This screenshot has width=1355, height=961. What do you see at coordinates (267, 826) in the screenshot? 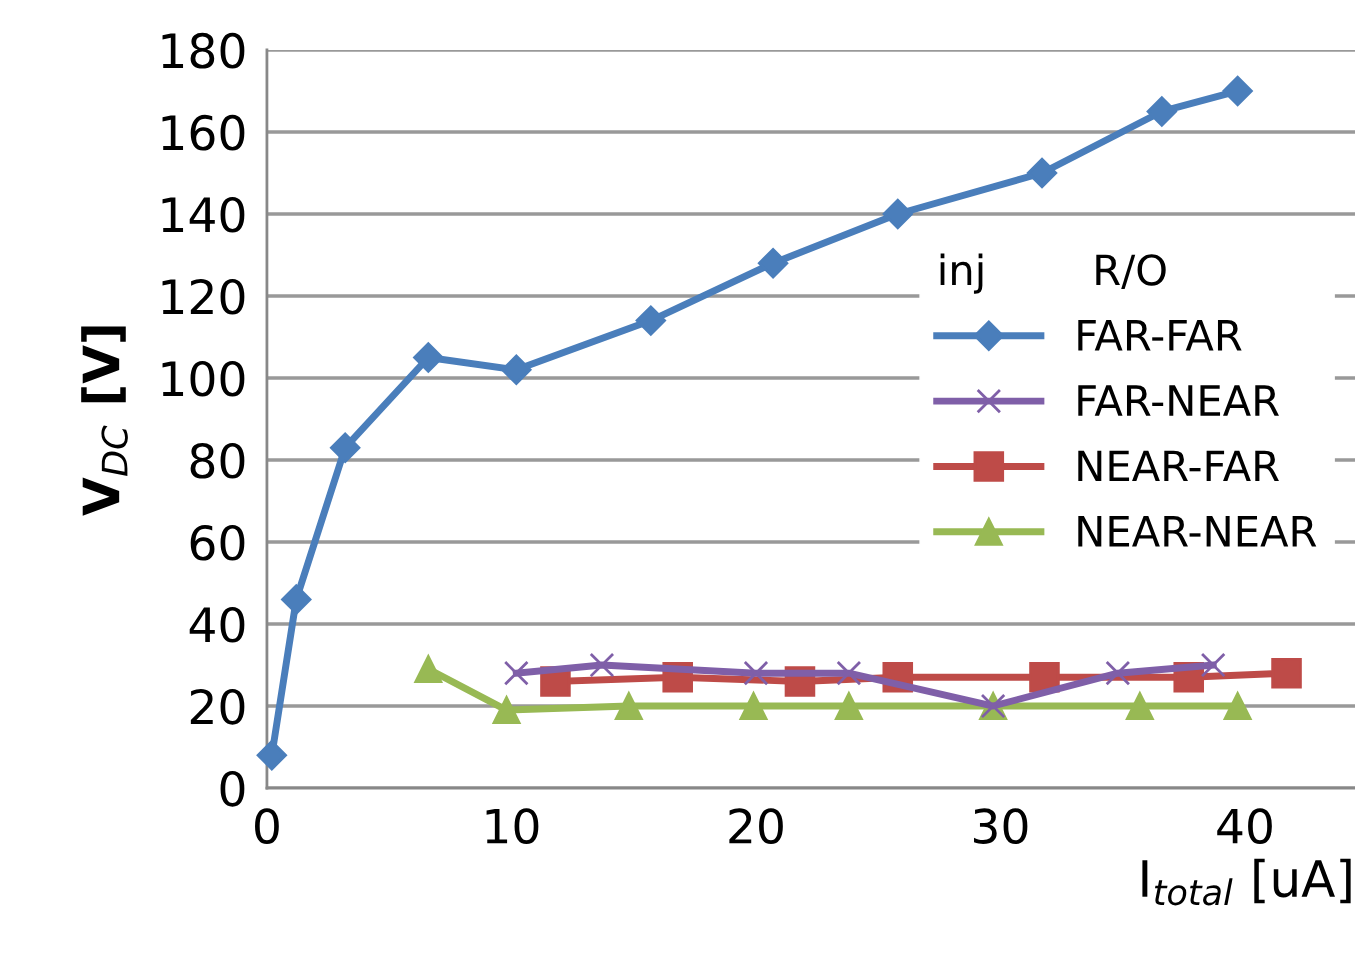
I see `x-tick-label: 0` at bounding box center [267, 826].